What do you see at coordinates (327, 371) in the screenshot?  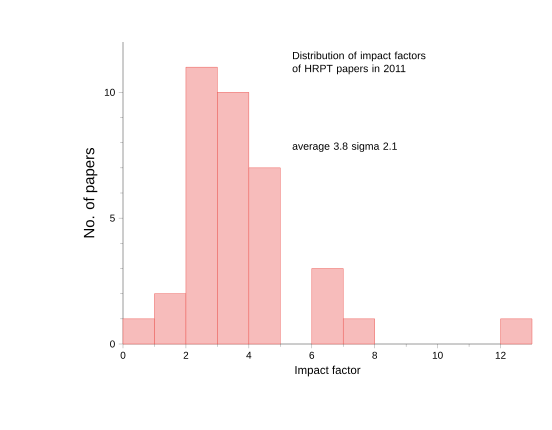 I see `x-axis-title: Impact factor` at bounding box center [327, 371].